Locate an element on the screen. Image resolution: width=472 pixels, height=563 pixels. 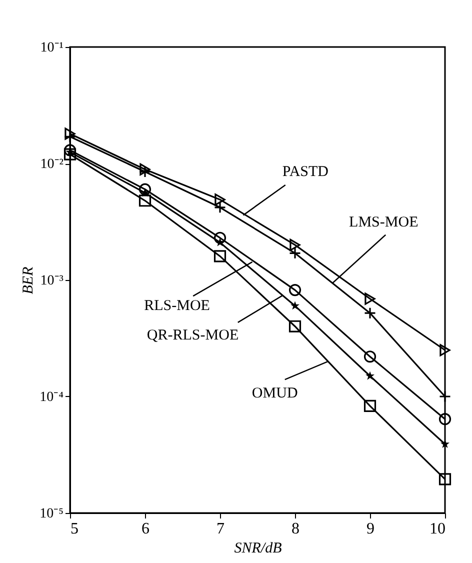
annotation: LMS-MOE is located at coordinates (383, 222).